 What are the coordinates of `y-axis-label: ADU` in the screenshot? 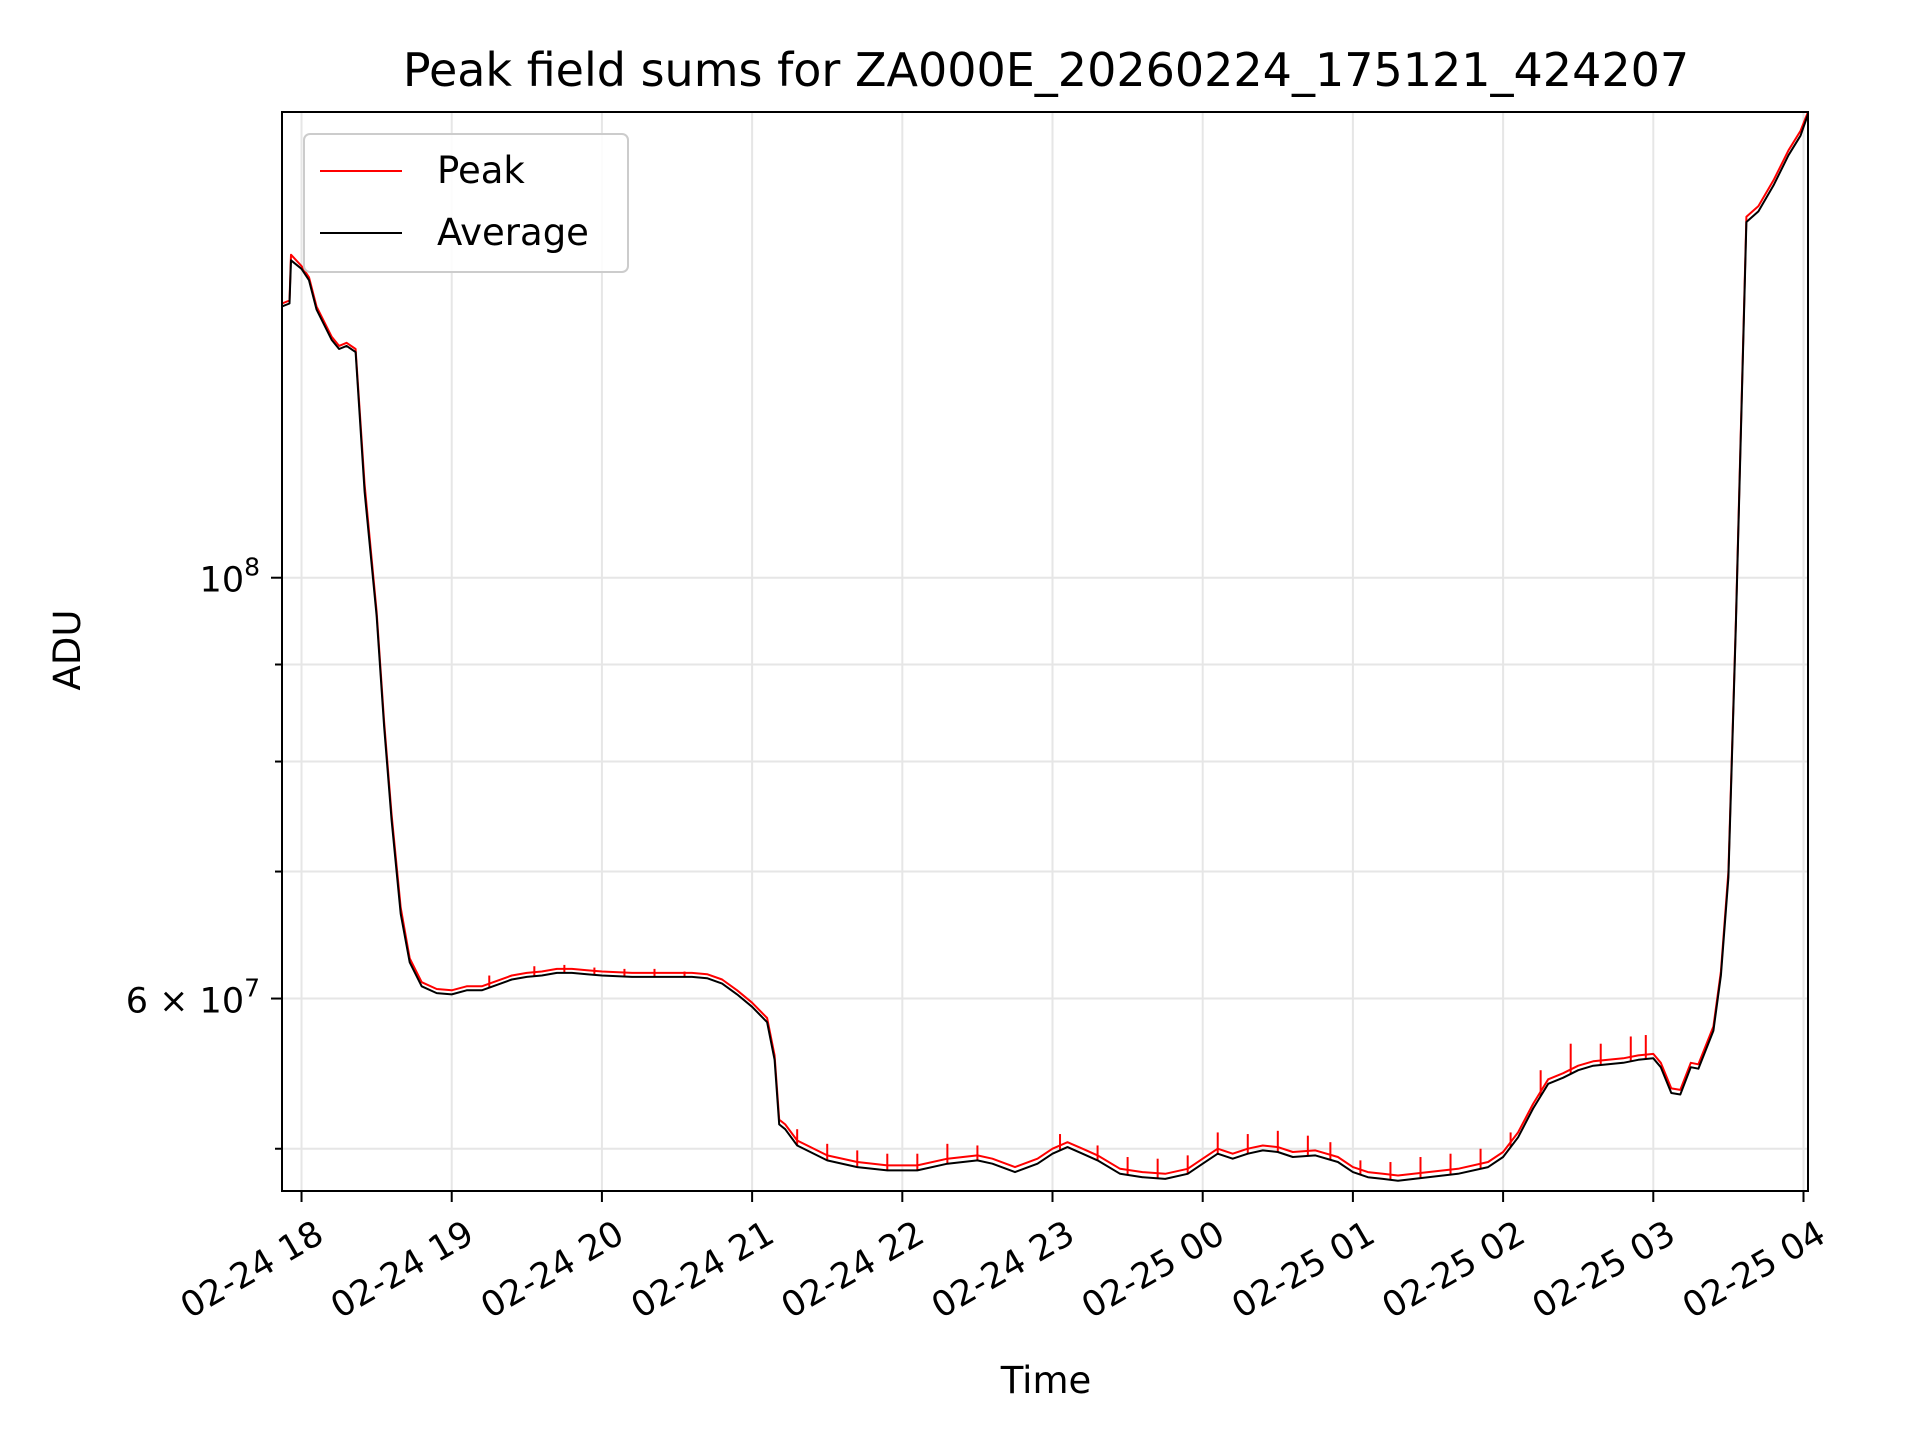 It's located at (67, 650).